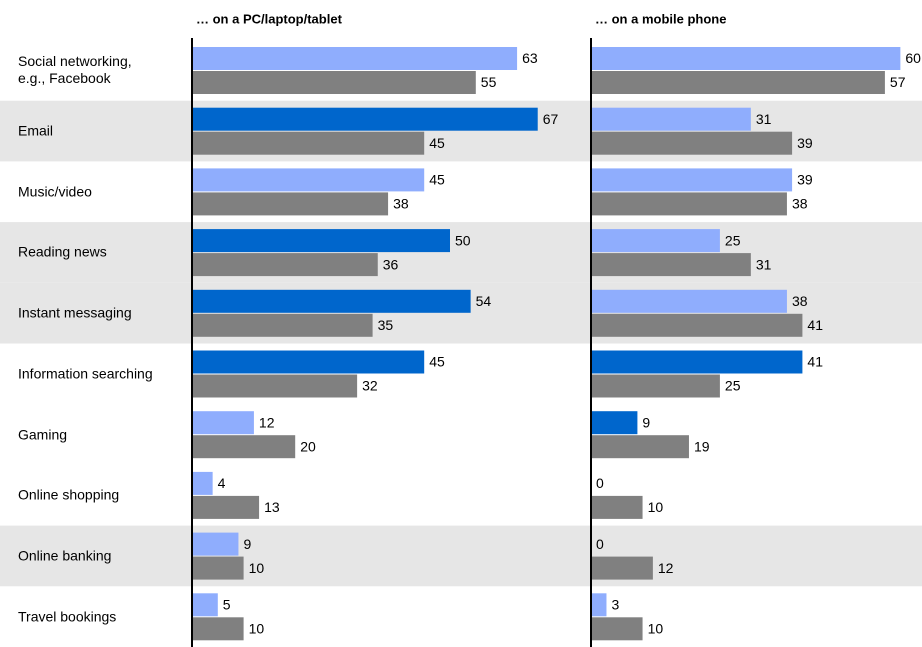 The image size is (922, 647). I want to click on value-label: 19, so click(702, 446).